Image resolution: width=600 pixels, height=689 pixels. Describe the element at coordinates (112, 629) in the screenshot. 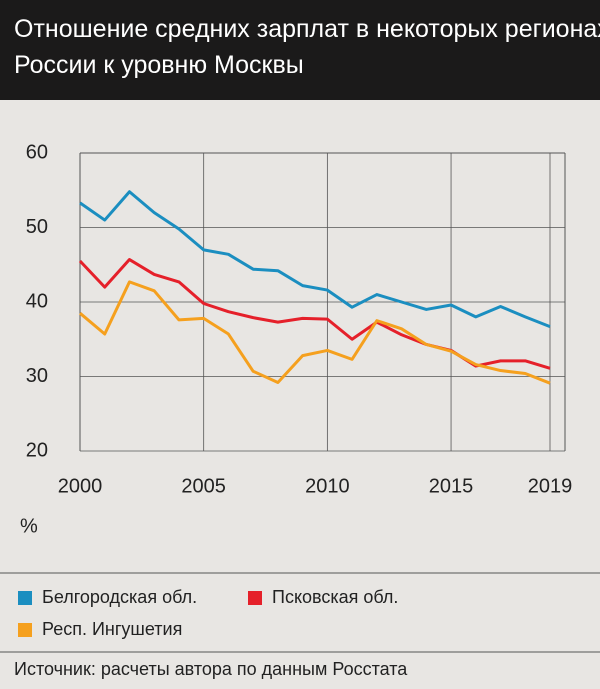

I see `legend-label: Респ. Ингушетия` at that location.